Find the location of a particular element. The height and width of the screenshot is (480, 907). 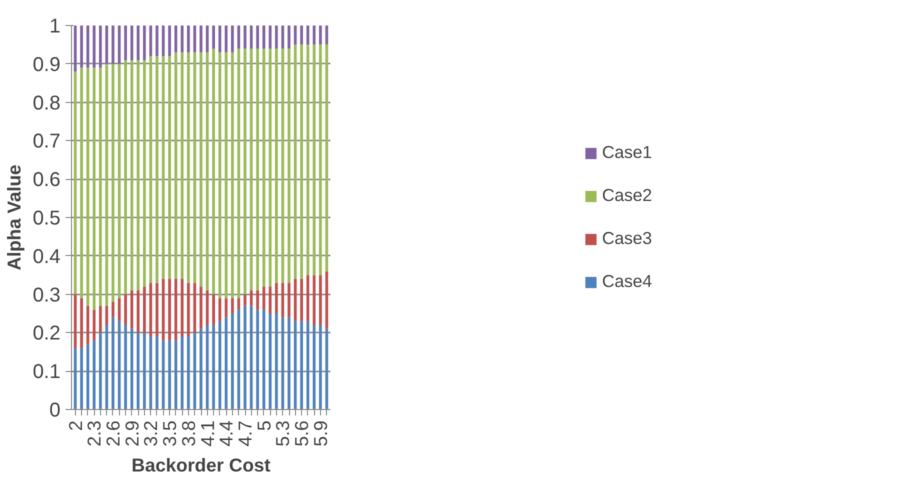

x-tick-label: 2.6 is located at coordinates (113, 433).